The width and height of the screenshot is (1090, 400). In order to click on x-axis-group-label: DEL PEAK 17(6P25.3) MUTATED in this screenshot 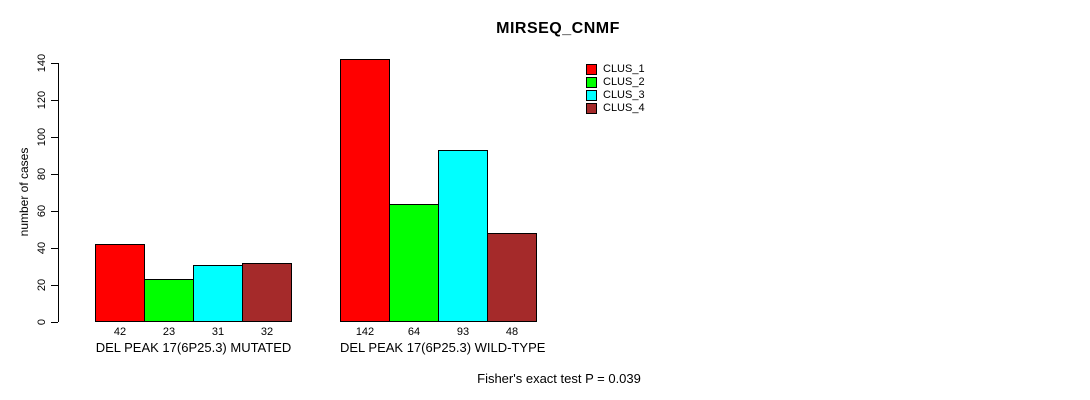, I will do `click(193, 347)`.